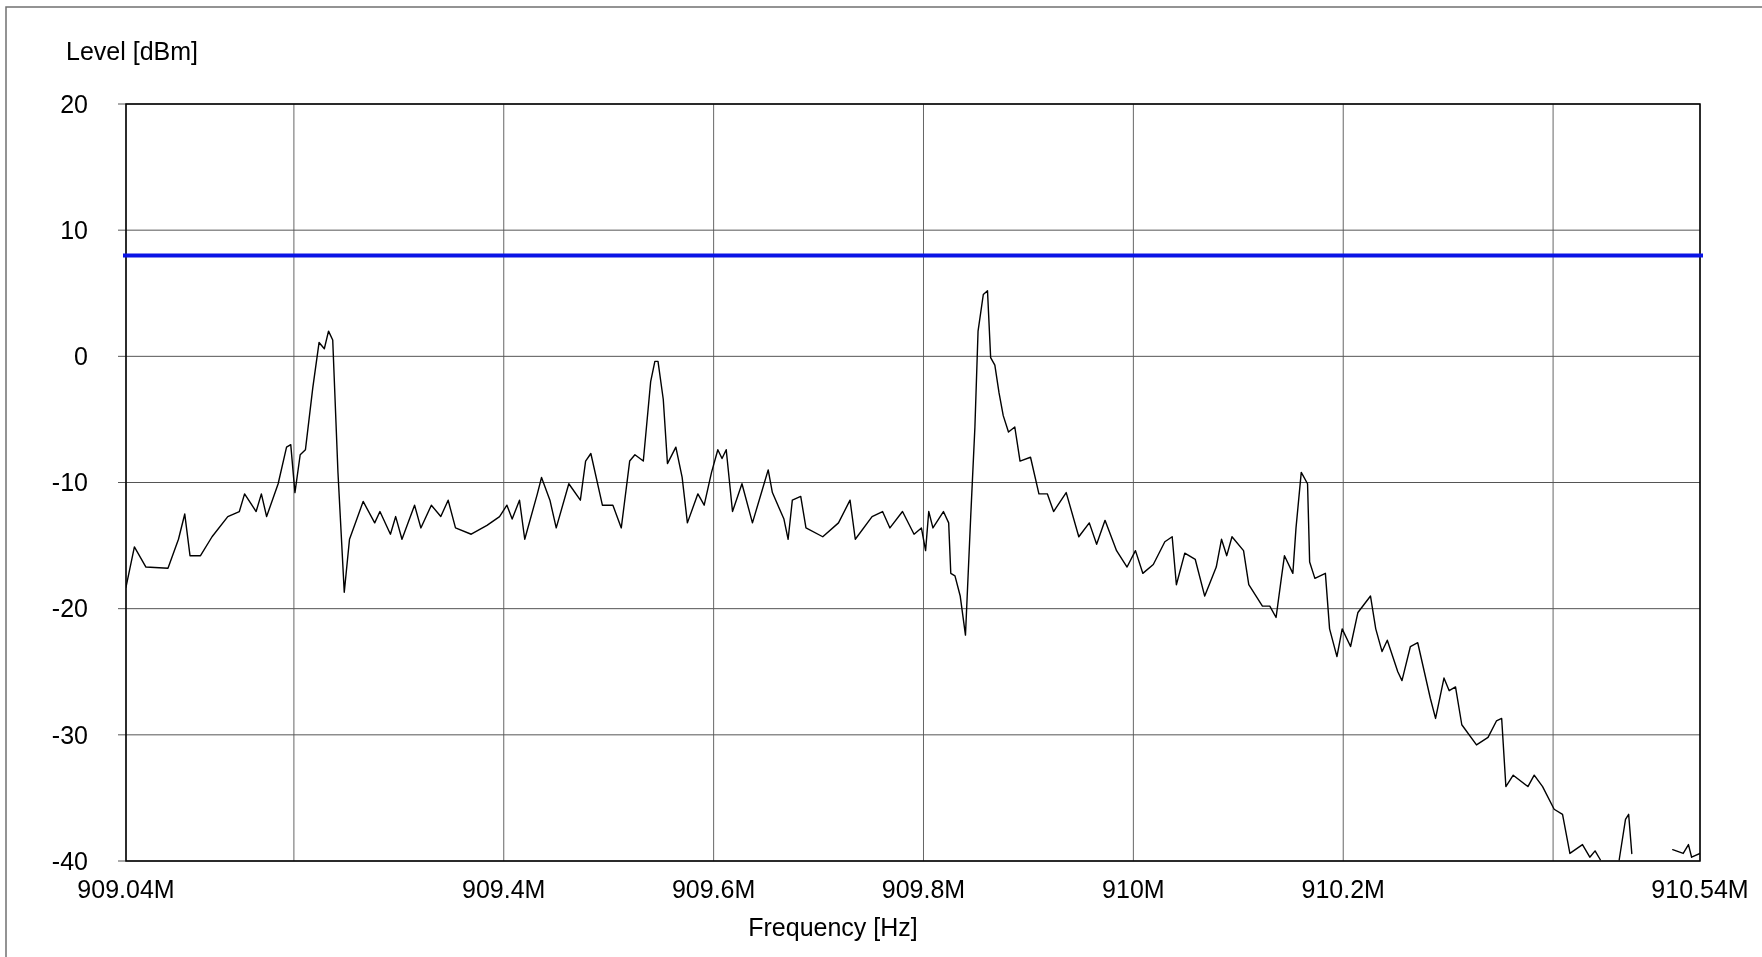  Describe the element at coordinates (833, 927) in the screenshot. I see `x-axis-title: Frequency [Hz]` at that location.